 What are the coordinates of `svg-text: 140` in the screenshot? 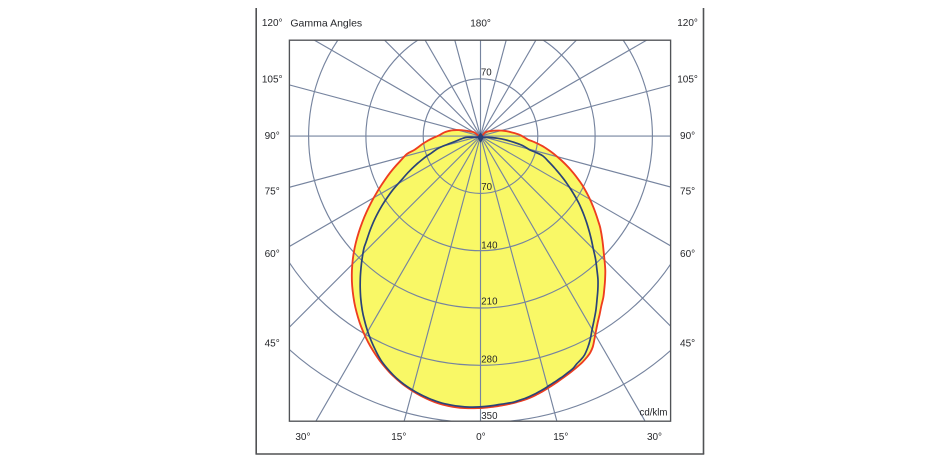 It's located at (489, 245).